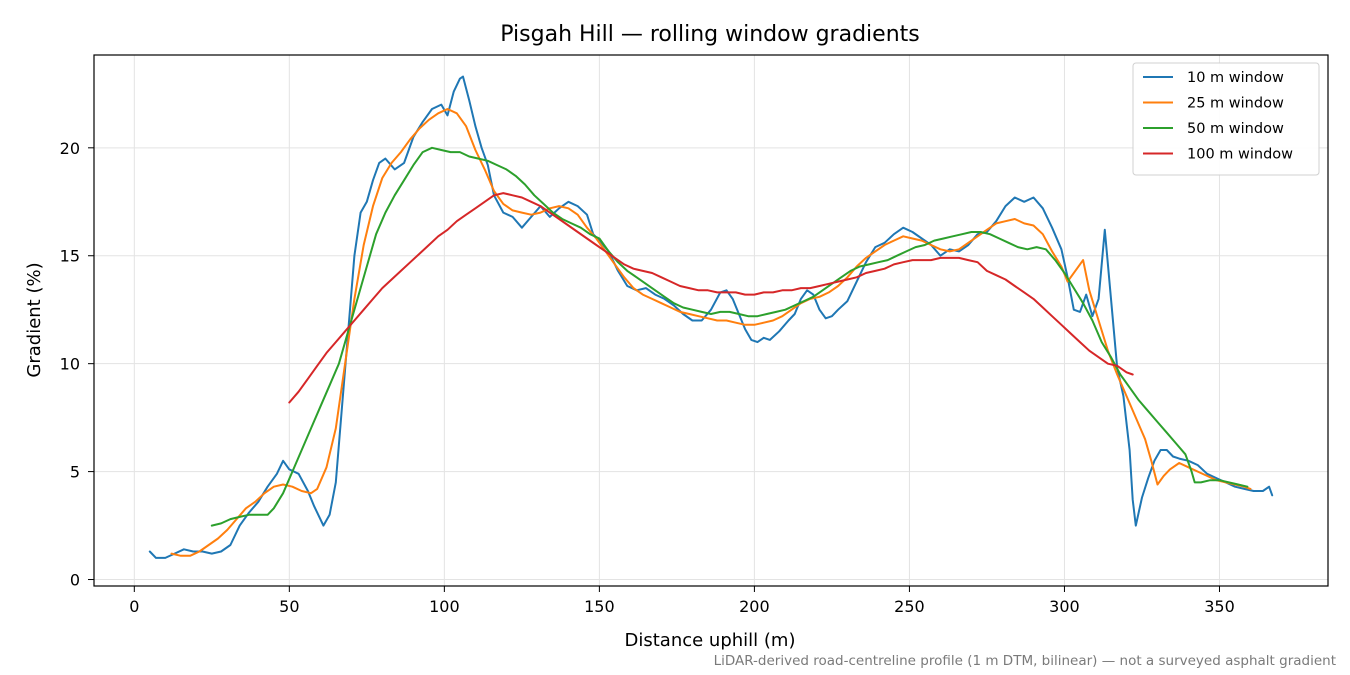 This screenshot has height=675, width=1350. I want to click on x-tick-label: 50, so click(289, 606).